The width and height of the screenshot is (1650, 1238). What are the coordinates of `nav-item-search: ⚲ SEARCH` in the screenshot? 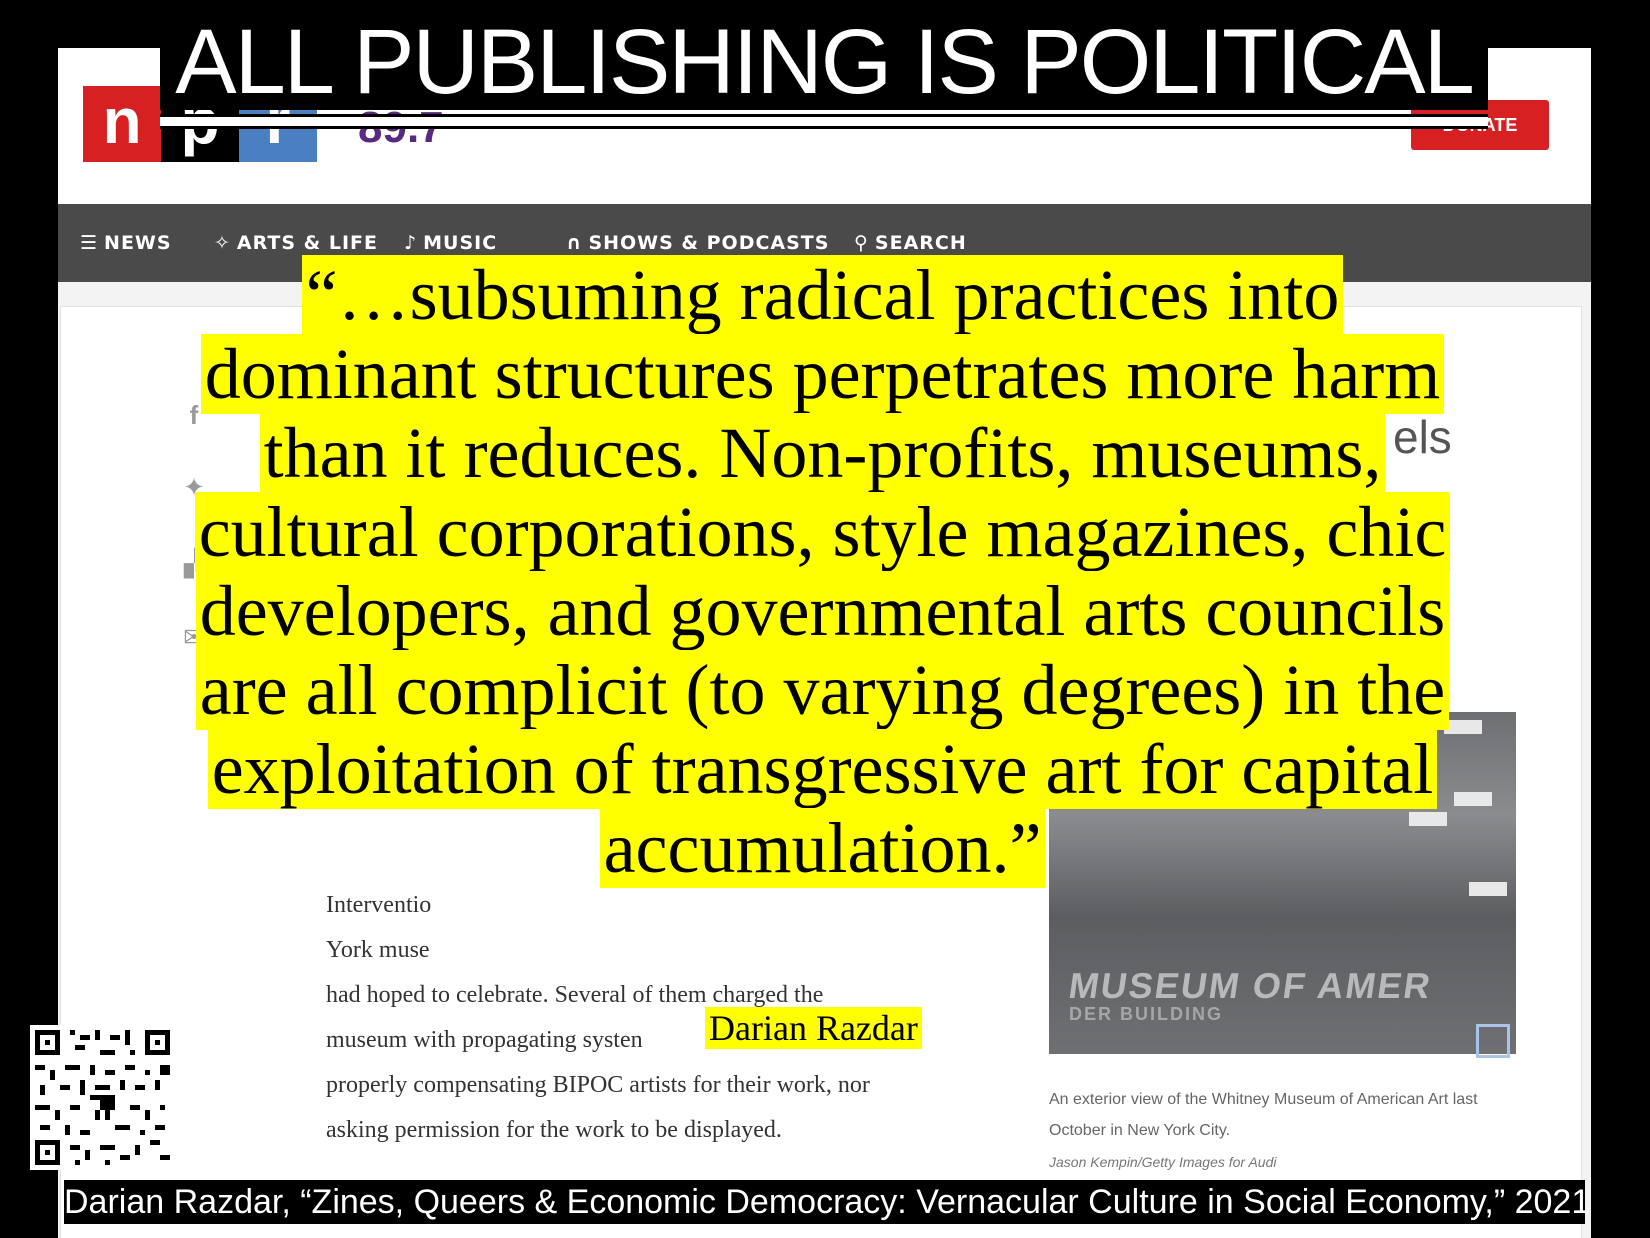 It's located at (910, 243).